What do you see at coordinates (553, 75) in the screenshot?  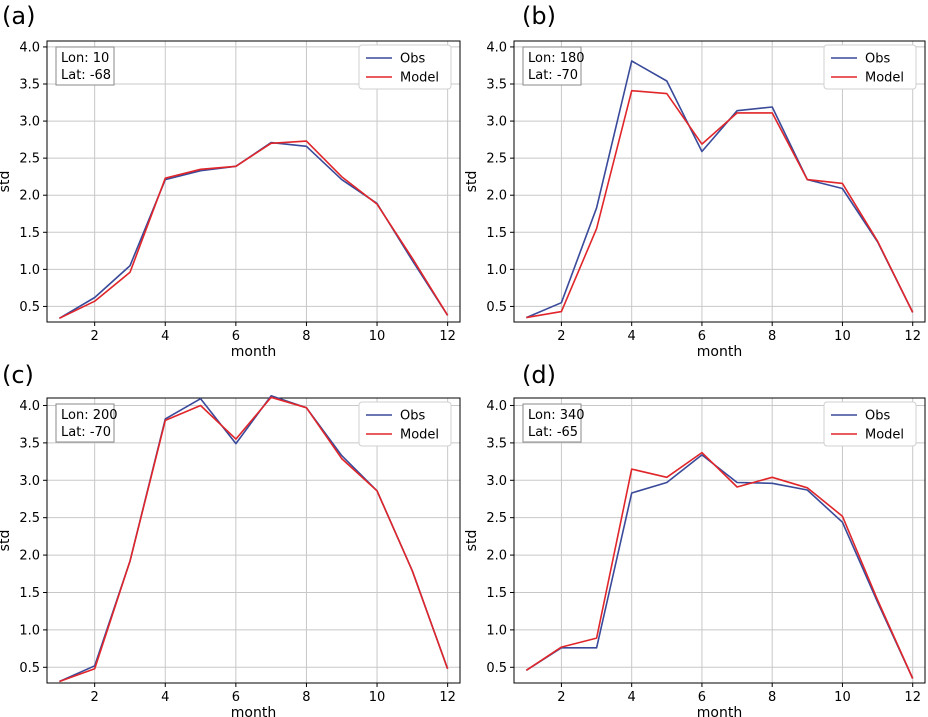 I see `location-annotation-text: Lat: -70` at bounding box center [553, 75].